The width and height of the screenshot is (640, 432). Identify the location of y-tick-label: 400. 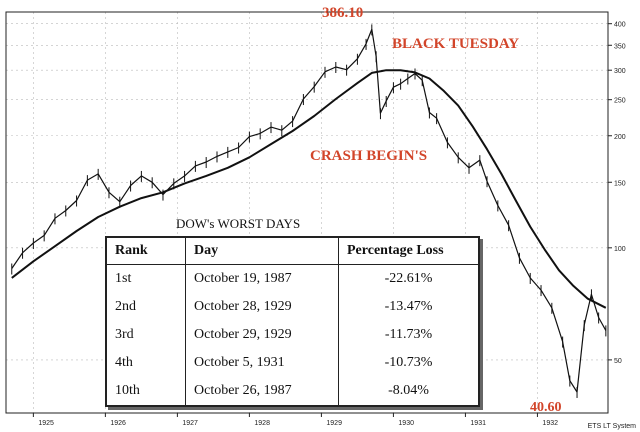
(620, 25).